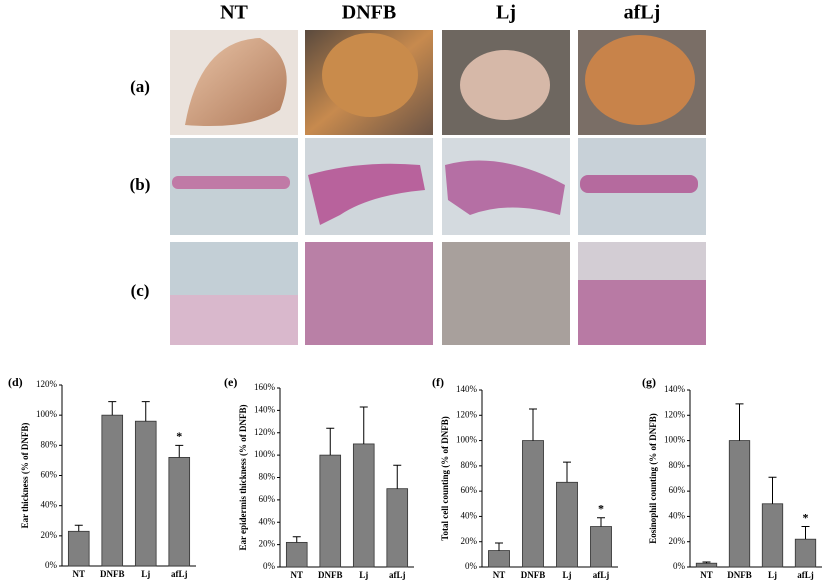 The image size is (827, 585). I want to click on column-header: NT, so click(234, 13).